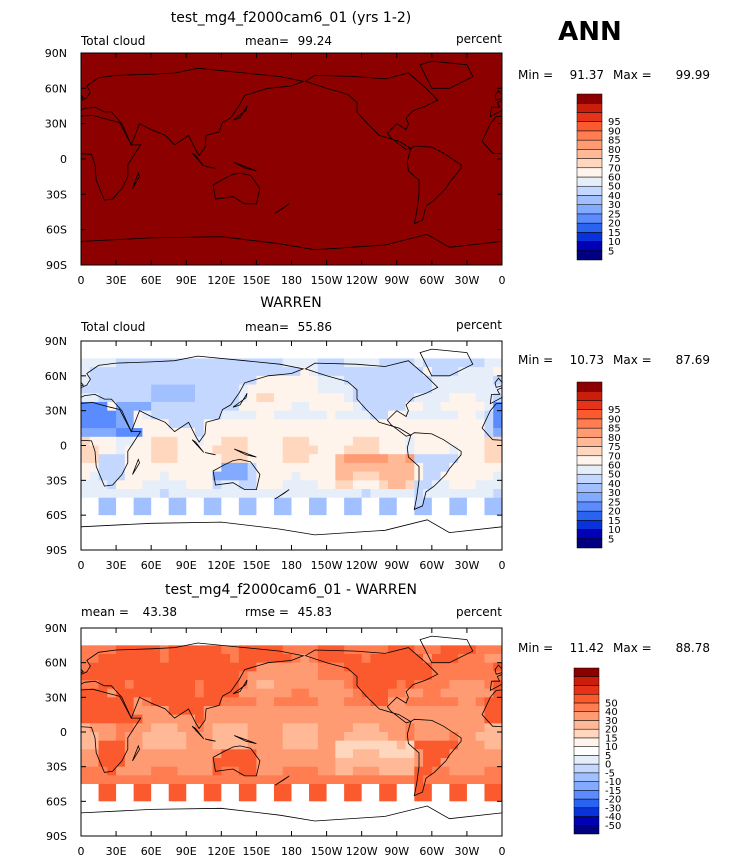 Image resolution: width=732 pixels, height=865 pixels. What do you see at coordinates (613, 791) in the screenshot?
I see `colorbar-label: -15` at bounding box center [613, 791].